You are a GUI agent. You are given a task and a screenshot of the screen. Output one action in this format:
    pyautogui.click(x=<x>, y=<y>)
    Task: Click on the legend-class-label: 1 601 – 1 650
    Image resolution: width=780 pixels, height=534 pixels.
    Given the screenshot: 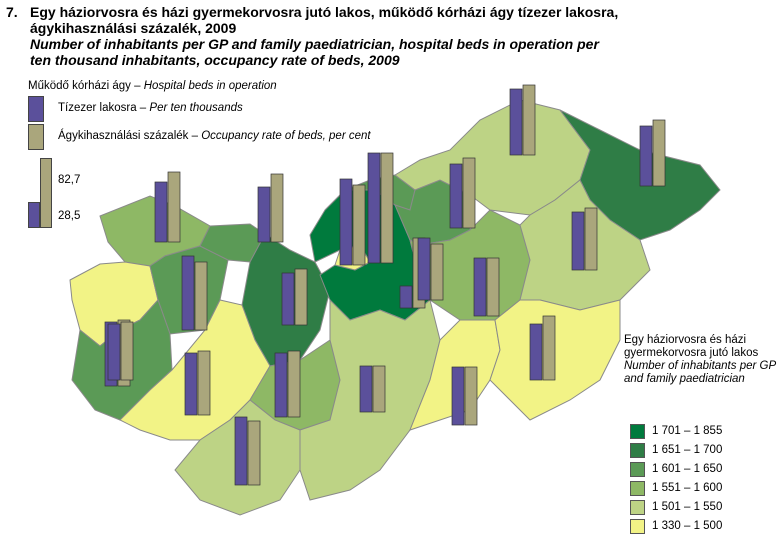 What is the action you would take?
    pyautogui.click(x=687, y=469)
    